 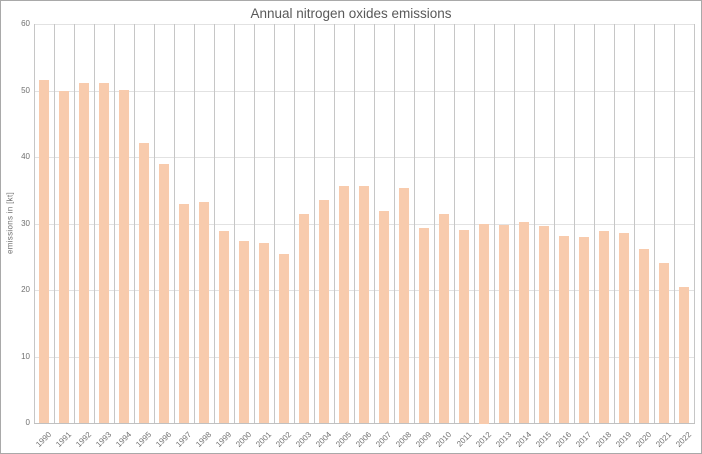 What do you see at coordinates (164, 293) in the screenshot?
I see `bar-1996` at bounding box center [164, 293].